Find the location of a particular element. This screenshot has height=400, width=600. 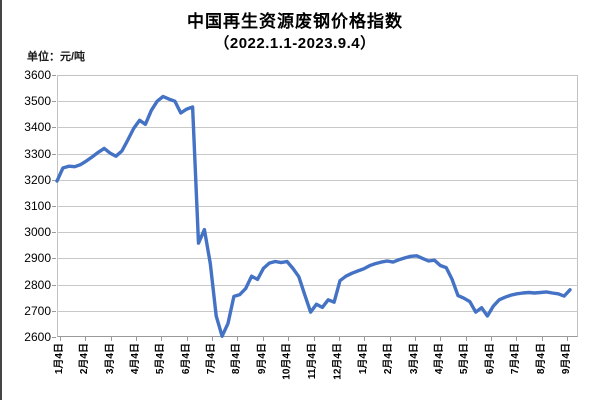

x-axis-label-19: 8月4日 is located at coordinates (541, 359).